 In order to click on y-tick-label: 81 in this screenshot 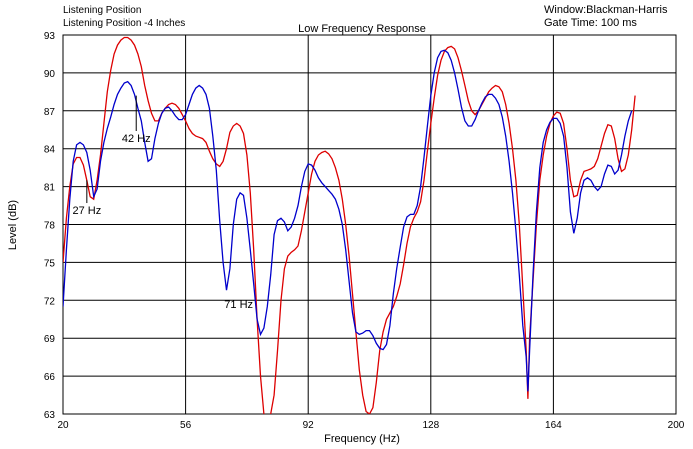, I will do `click(50, 188)`.